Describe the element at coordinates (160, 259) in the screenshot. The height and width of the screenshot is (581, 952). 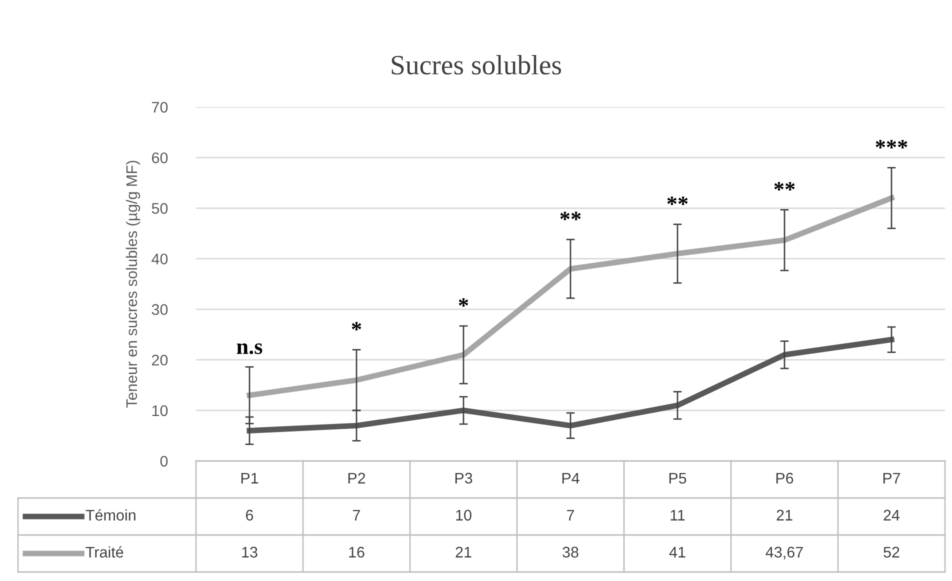
I see `y-tick-label: 40` at that location.